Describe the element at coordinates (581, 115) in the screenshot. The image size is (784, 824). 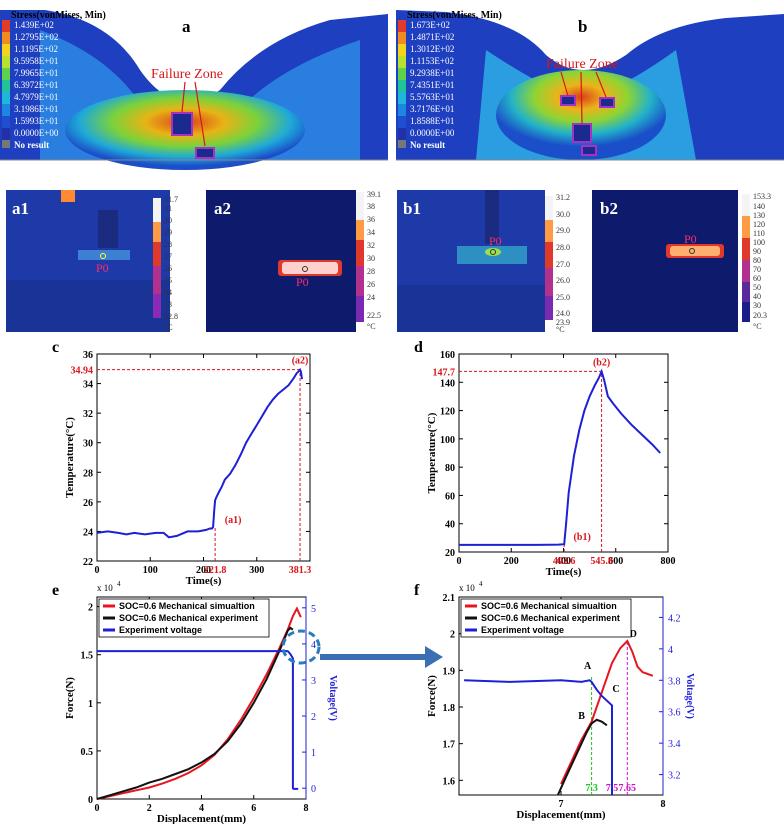
I see `stress-hotspot` at that location.